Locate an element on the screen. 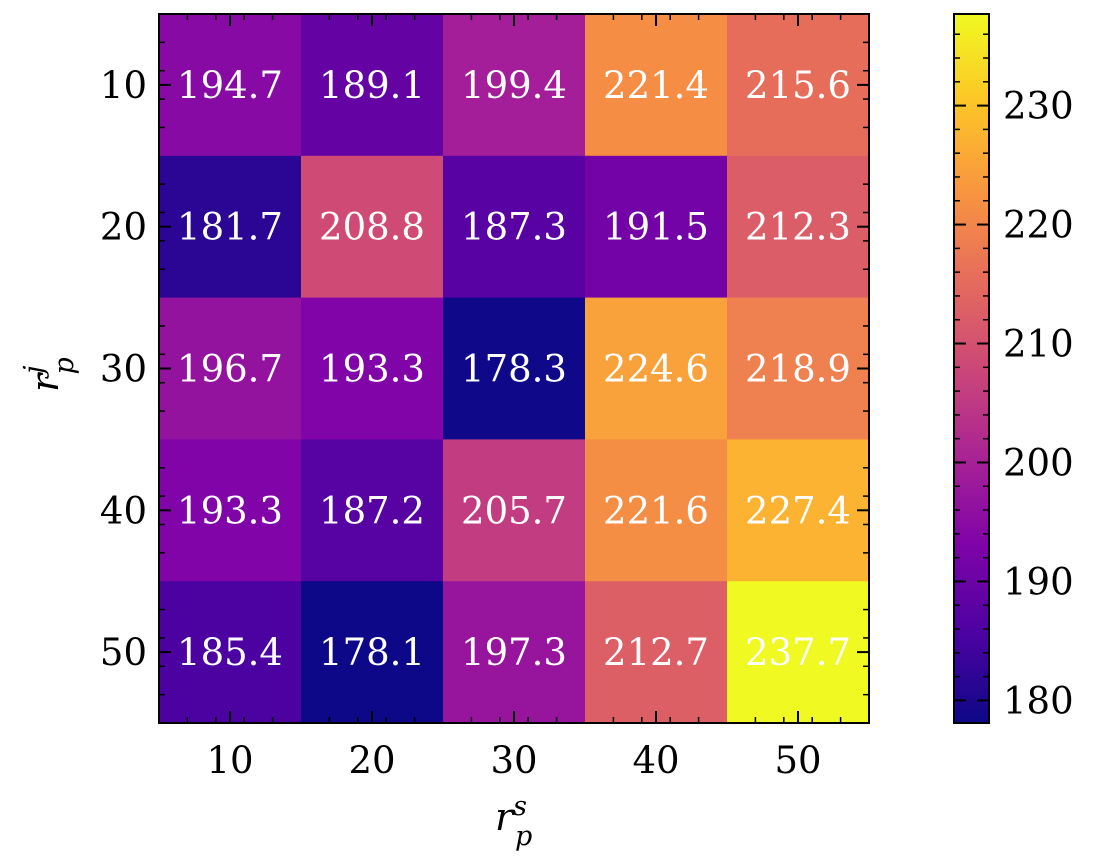  cell-value-label: 218.9 is located at coordinates (798, 369).